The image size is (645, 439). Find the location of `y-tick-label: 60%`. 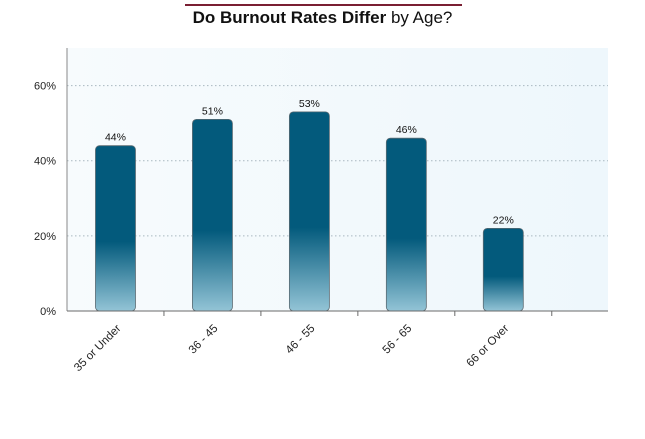

y-tick-label: 60% is located at coordinates (45, 87).